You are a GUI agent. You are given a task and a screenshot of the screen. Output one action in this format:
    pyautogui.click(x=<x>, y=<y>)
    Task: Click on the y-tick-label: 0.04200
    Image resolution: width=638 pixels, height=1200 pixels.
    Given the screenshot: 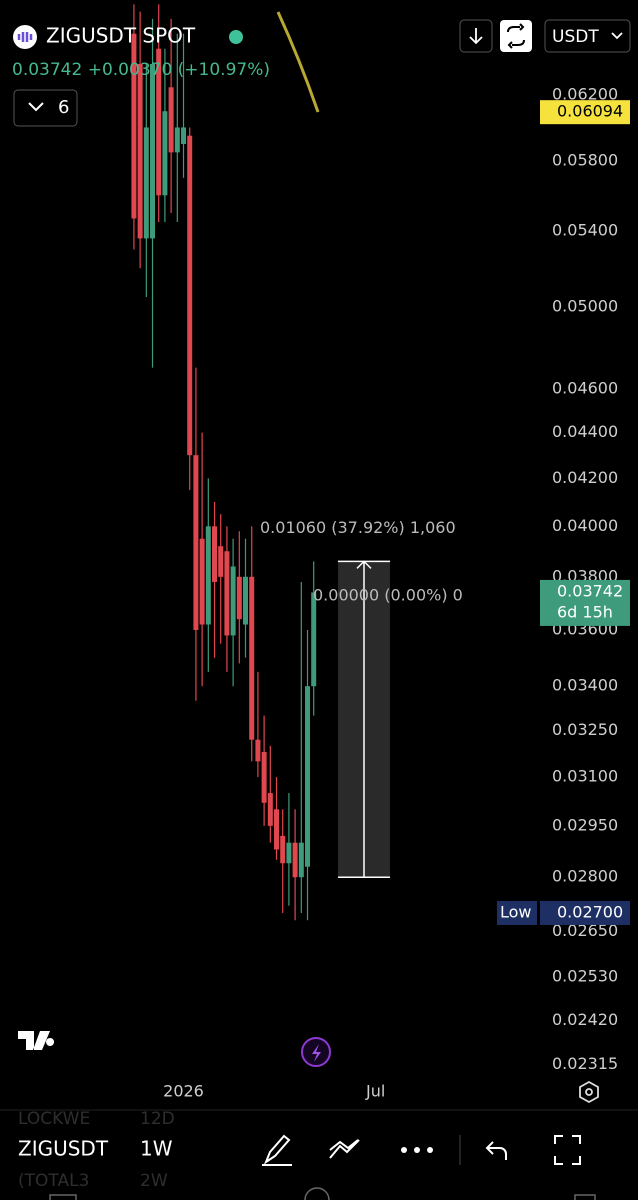 What is the action you would take?
    pyautogui.click(x=585, y=477)
    